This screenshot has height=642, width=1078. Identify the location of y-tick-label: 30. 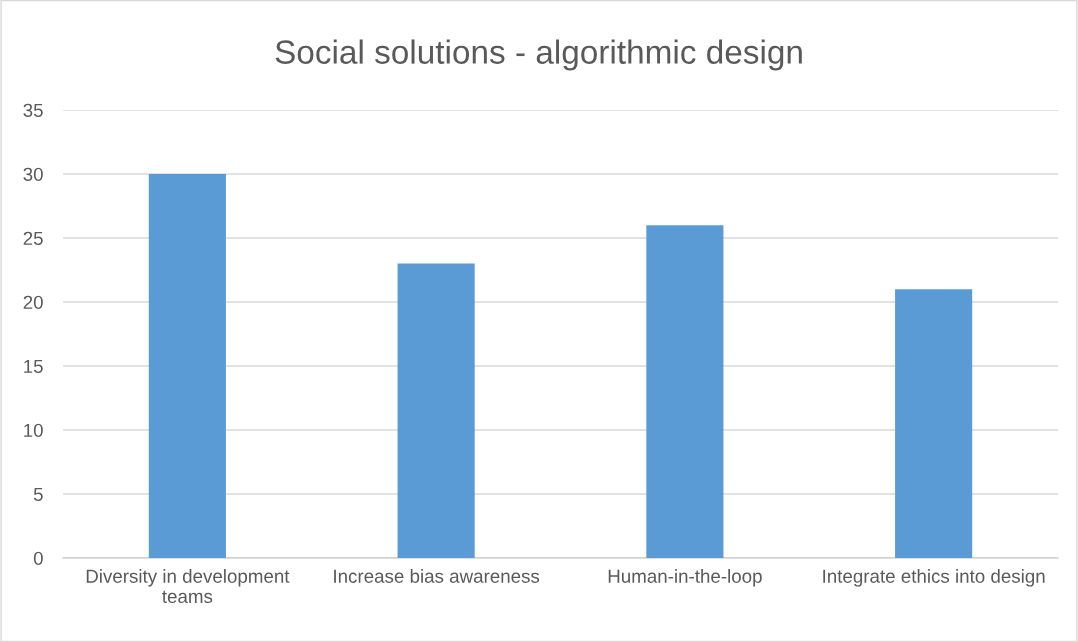
(33, 174).